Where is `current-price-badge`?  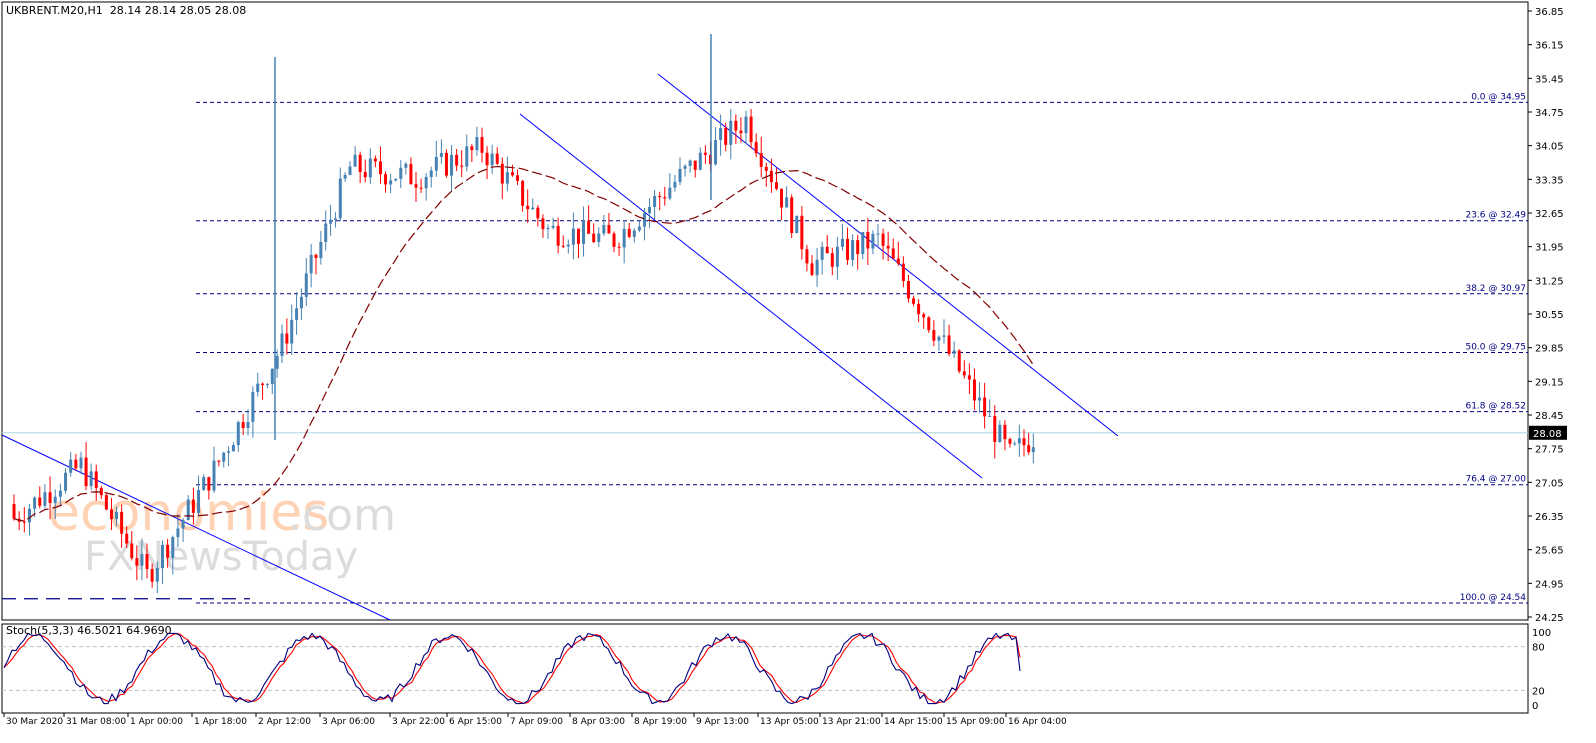 current-price-badge is located at coordinates (1548, 432).